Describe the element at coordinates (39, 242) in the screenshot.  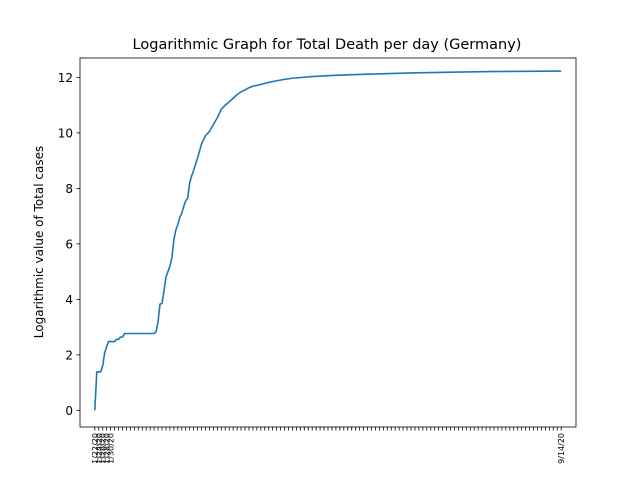
I see `y-axis-label: Logarithmic value of Total cases` at that location.